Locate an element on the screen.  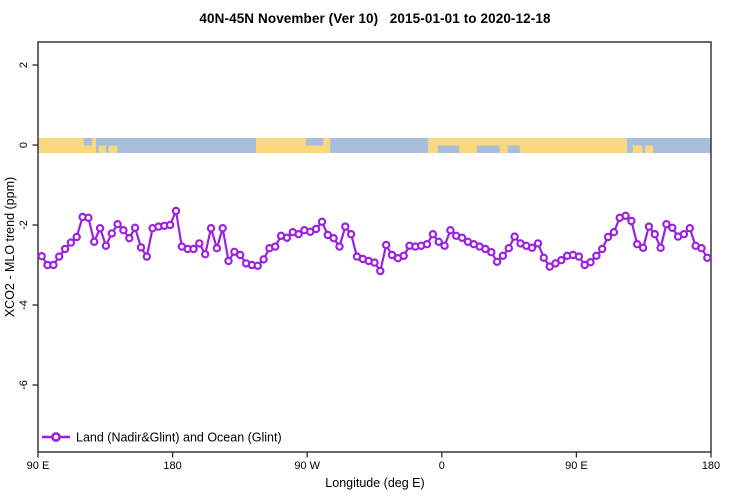
x-tick-label: 0 is located at coordinates (442, 466).